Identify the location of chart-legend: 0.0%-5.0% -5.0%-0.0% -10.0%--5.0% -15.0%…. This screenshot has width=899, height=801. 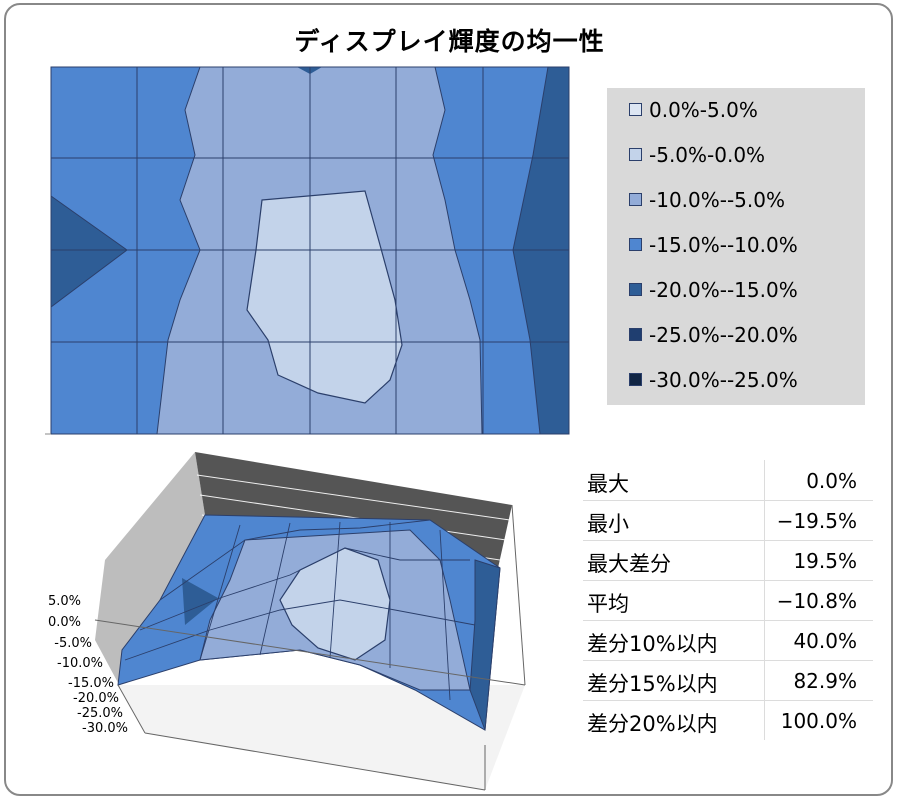
(736, 246).